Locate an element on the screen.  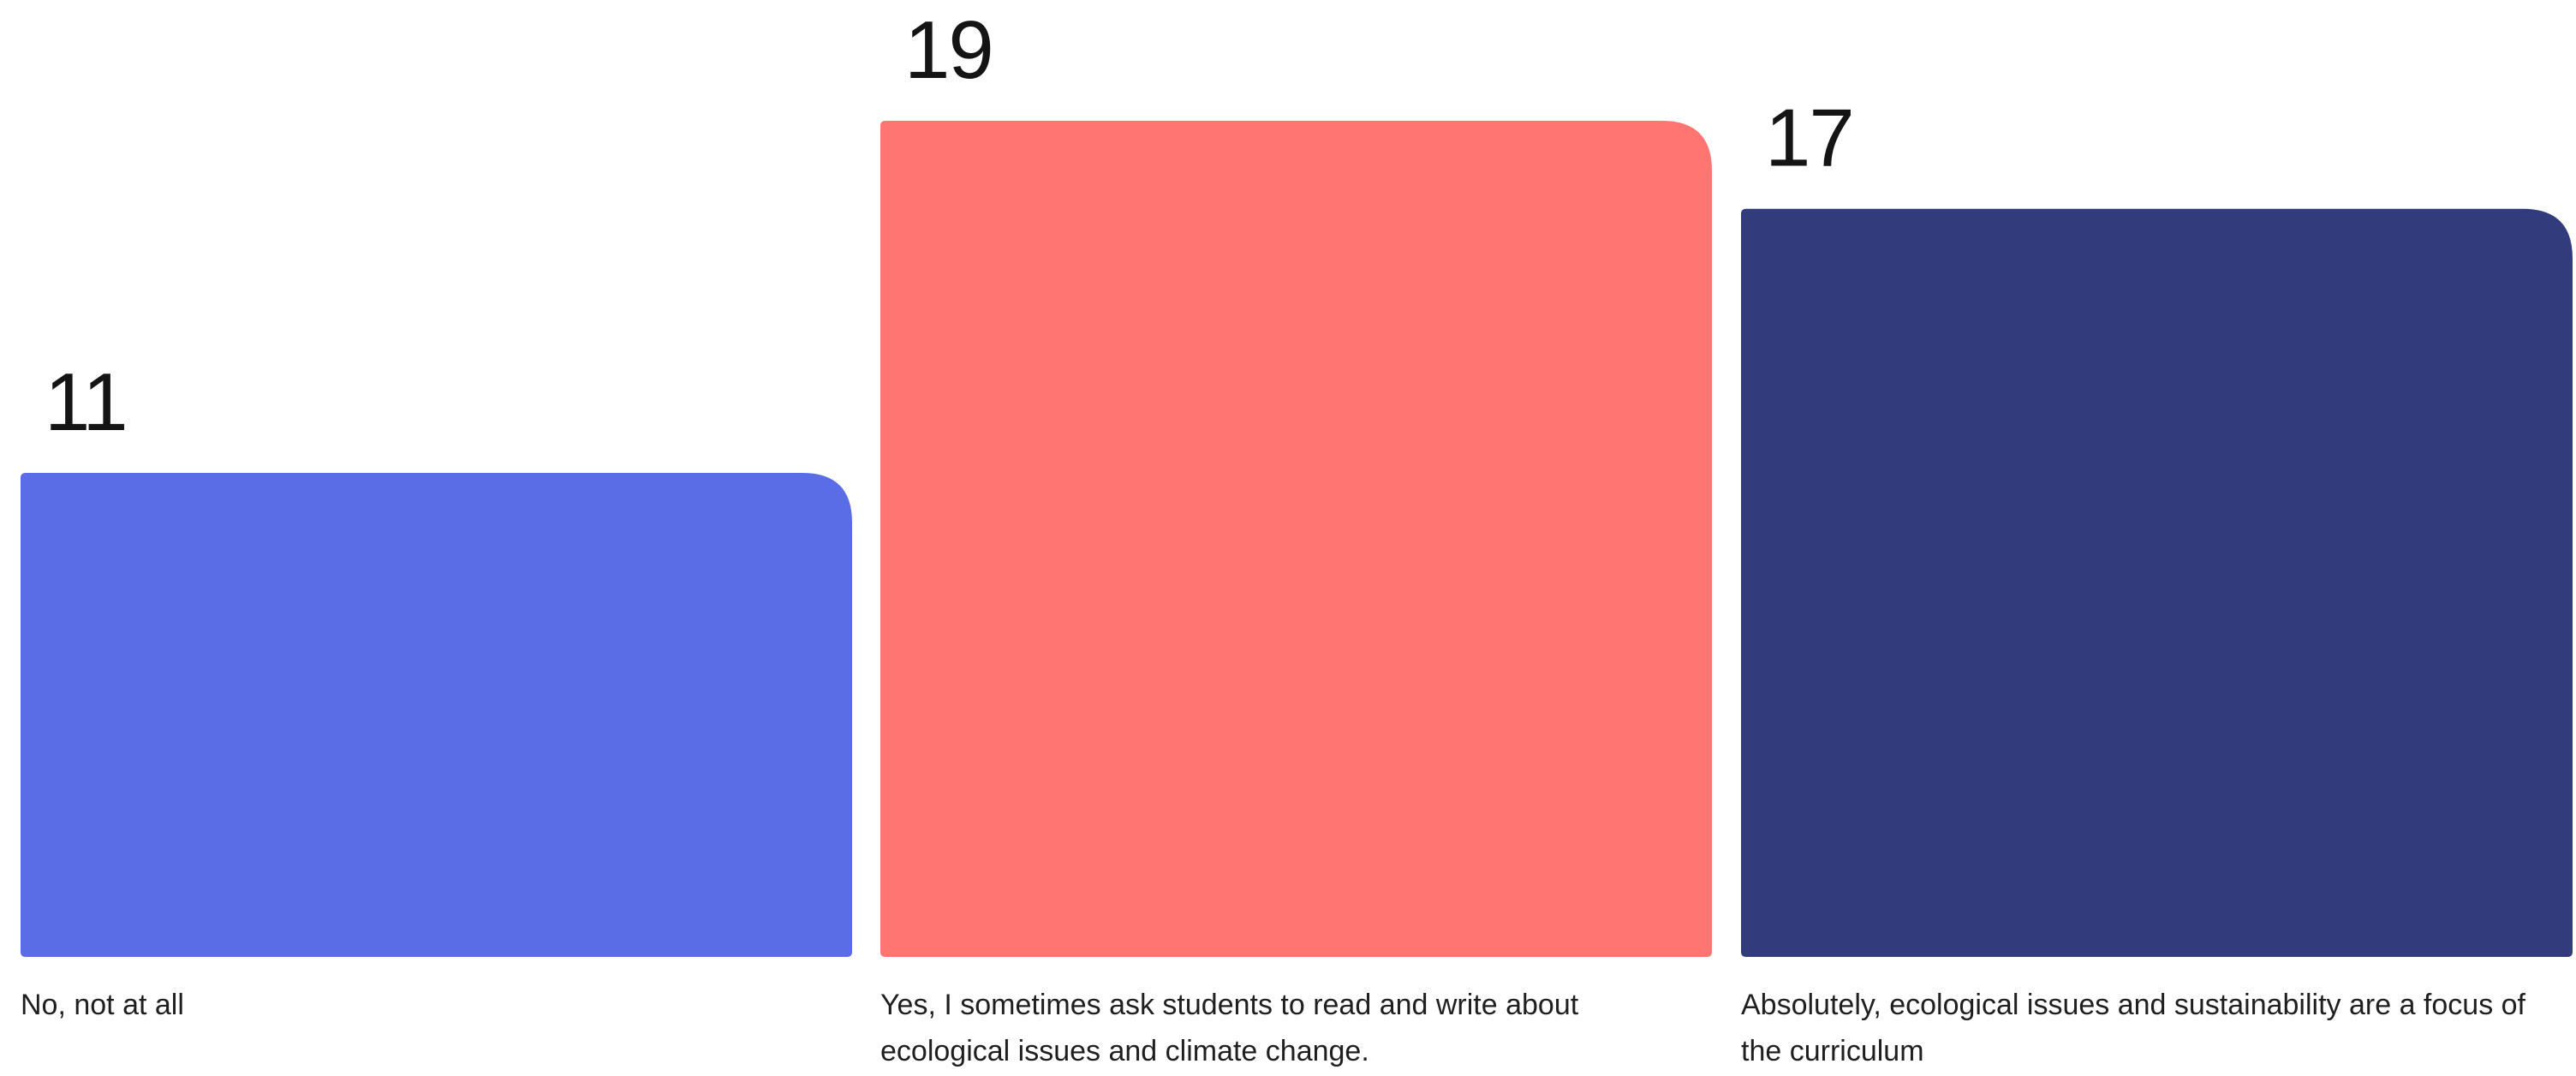
value-label-3: 17 is located at coordinates (1809, 138).